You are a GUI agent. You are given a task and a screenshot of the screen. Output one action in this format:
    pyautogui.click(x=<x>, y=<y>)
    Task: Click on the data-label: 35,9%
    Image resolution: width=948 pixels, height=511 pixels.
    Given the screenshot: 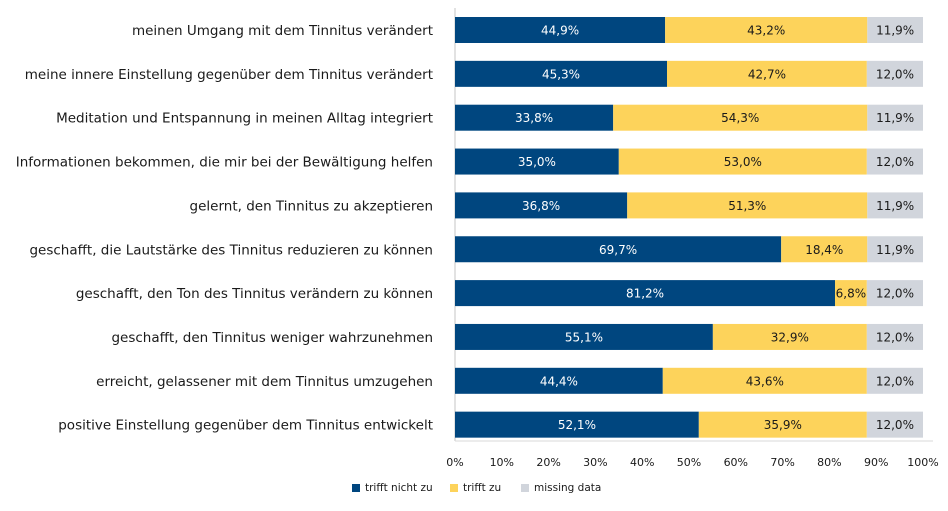 What is the action you would take?
    pyautogui.click(x=783, y=425)
    